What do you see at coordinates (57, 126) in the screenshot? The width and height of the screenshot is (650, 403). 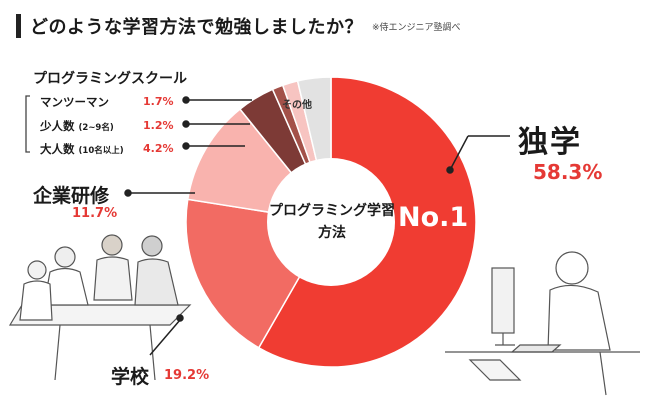 I see `sub-label-text: 少人数` at bounding box center [57, 126].